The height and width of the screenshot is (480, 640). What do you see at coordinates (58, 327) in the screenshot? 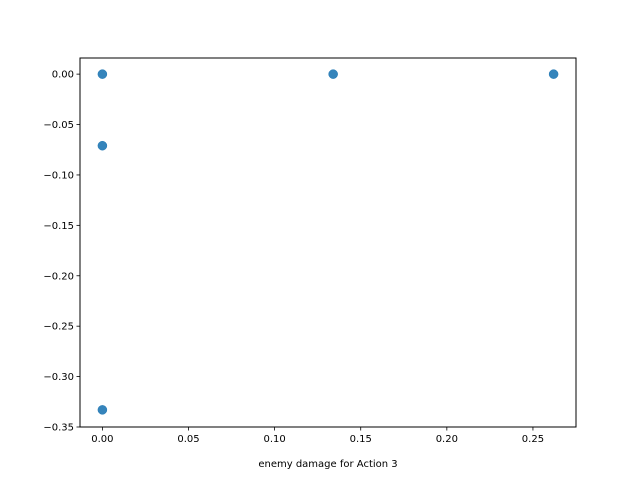
I see `y-tick-label: −0.25` at bounding box center [58, 327].